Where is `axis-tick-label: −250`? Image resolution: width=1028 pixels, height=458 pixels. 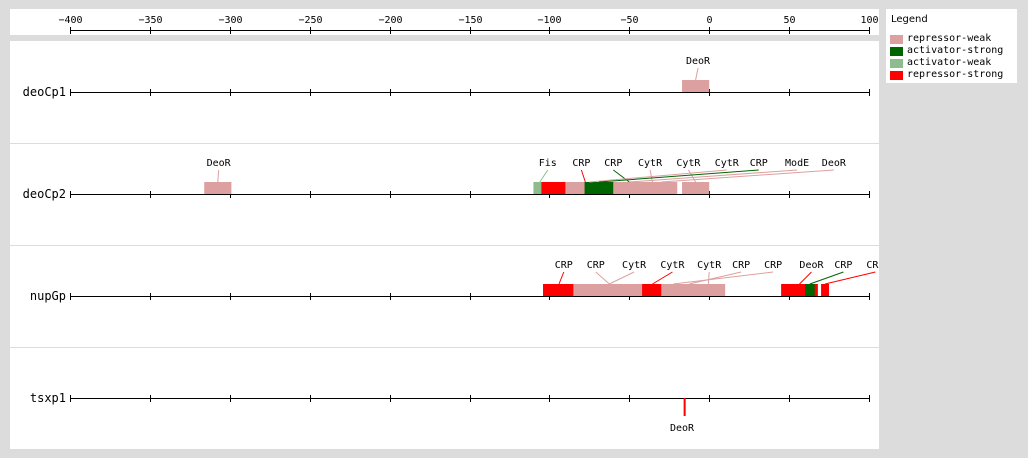
axis-tick-label: −250 is located at coordinates (310, 20).